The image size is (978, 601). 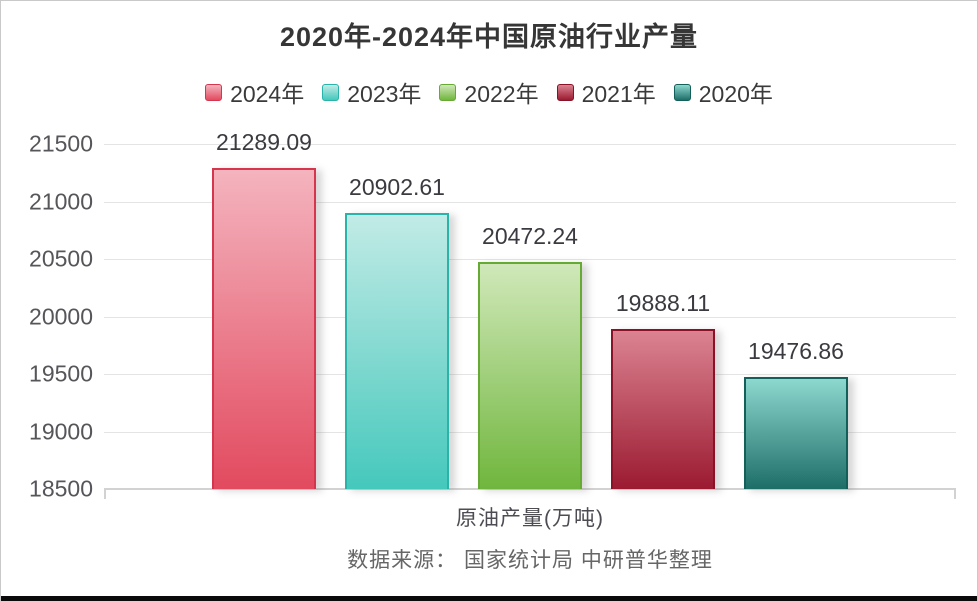 What do you see at coordinates (530, 375) in the screenshot?
I see `bar-2022年` at bounding box center [530, 375].